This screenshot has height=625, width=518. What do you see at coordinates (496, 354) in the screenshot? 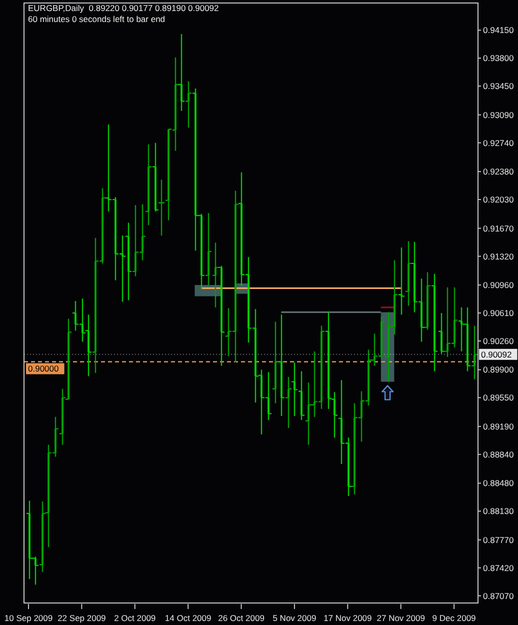
I see `ref-line-label: 0.90092` at bounding box center [496, 354].